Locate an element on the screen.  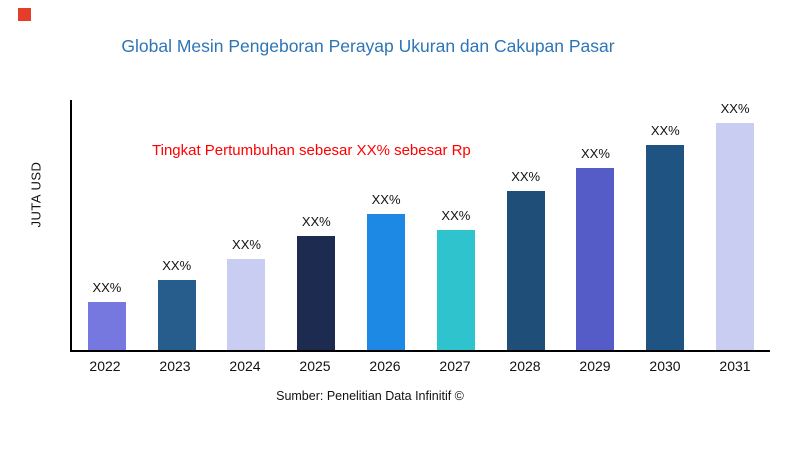
bar-value-label-2029: XX% is located at coordinates (595, 154).